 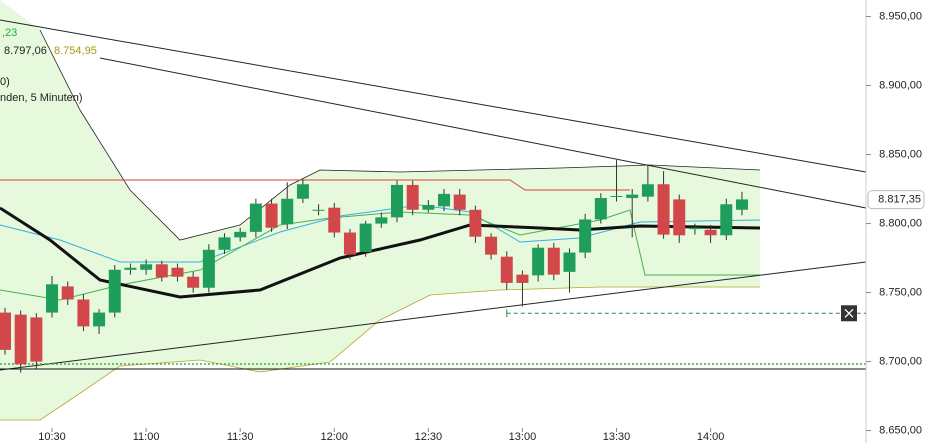 I want to click on x-tick-label: 11:00, so click(x=146, y=437).